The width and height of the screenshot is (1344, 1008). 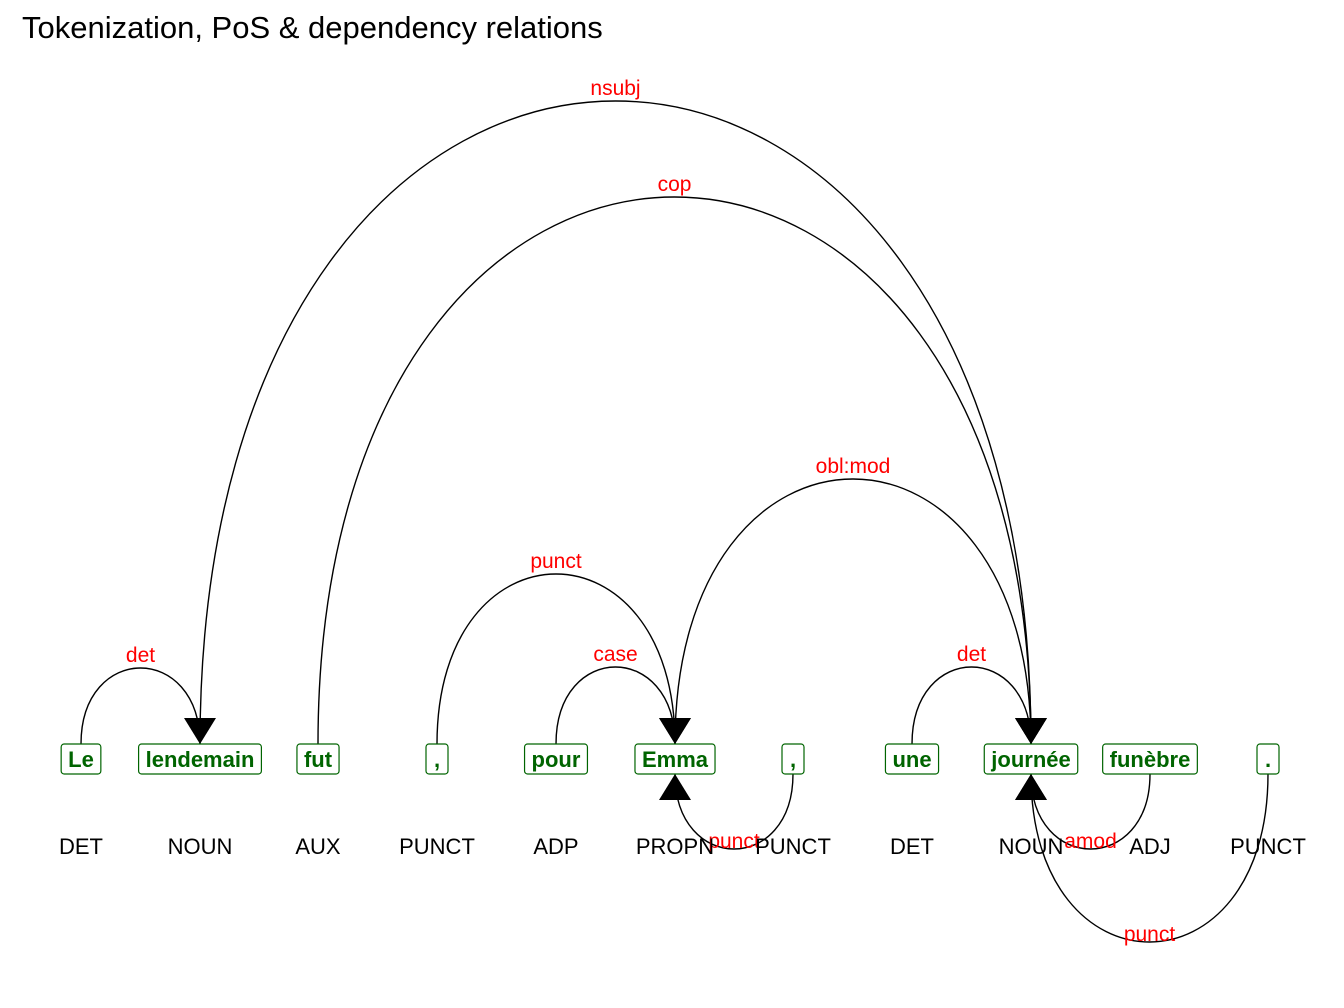 I want to click on token-word: journée, so click(x=1030, y=759).